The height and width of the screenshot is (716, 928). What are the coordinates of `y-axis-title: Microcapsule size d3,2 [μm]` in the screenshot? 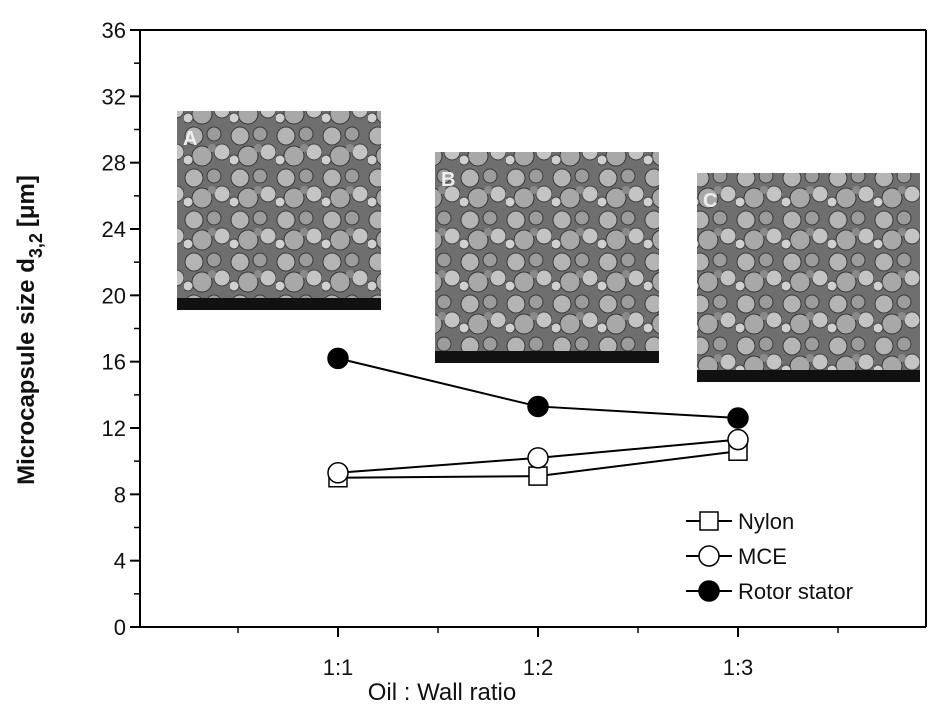 It's located at (29, 330).